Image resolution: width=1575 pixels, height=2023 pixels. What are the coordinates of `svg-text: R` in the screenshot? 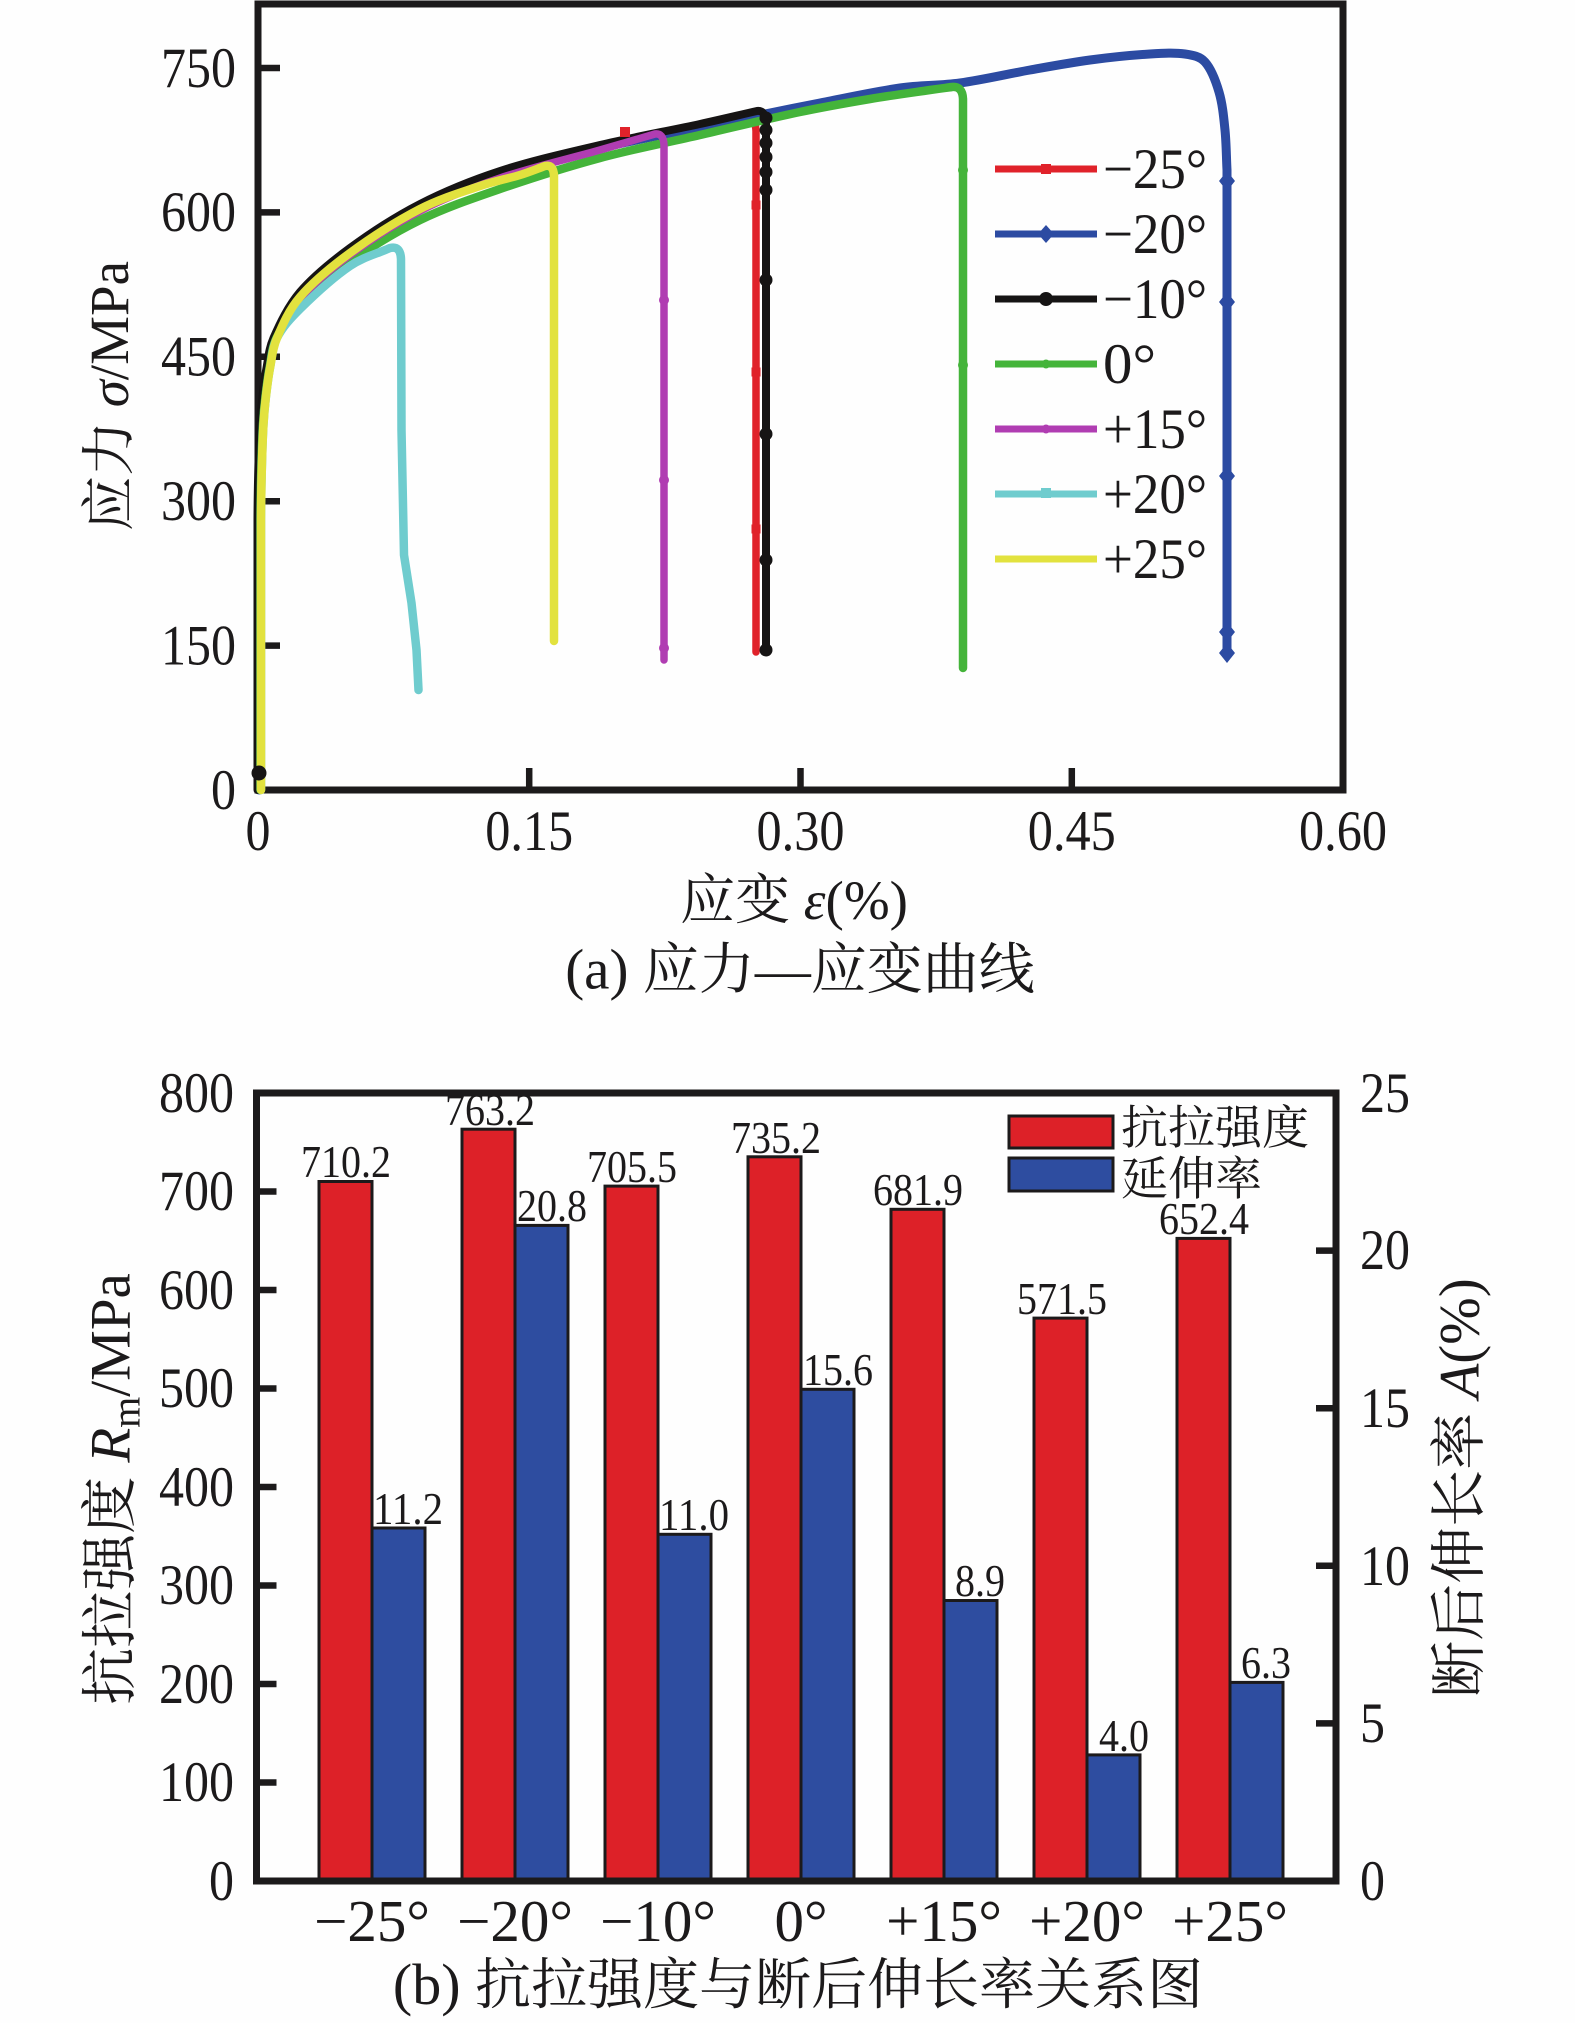 It's located at (111, 1446).